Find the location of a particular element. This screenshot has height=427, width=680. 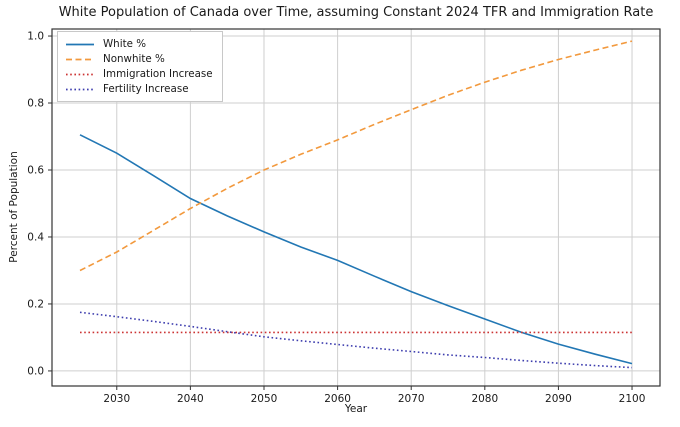

series-line-fertility-increase is located at coordinates (356, 340).